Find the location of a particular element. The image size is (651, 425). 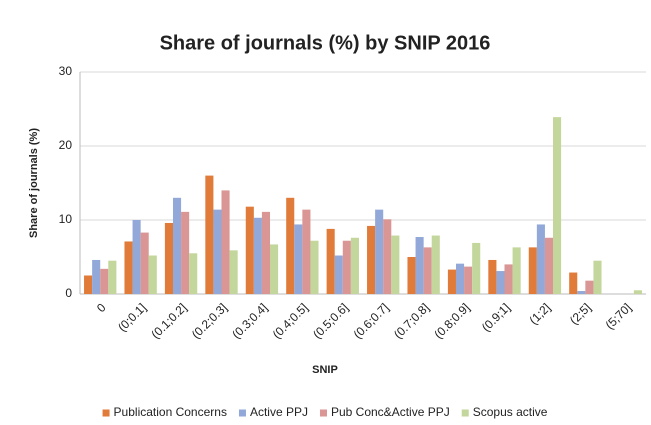

x-axis-label: SNIP is located at coordinates (325, 370).